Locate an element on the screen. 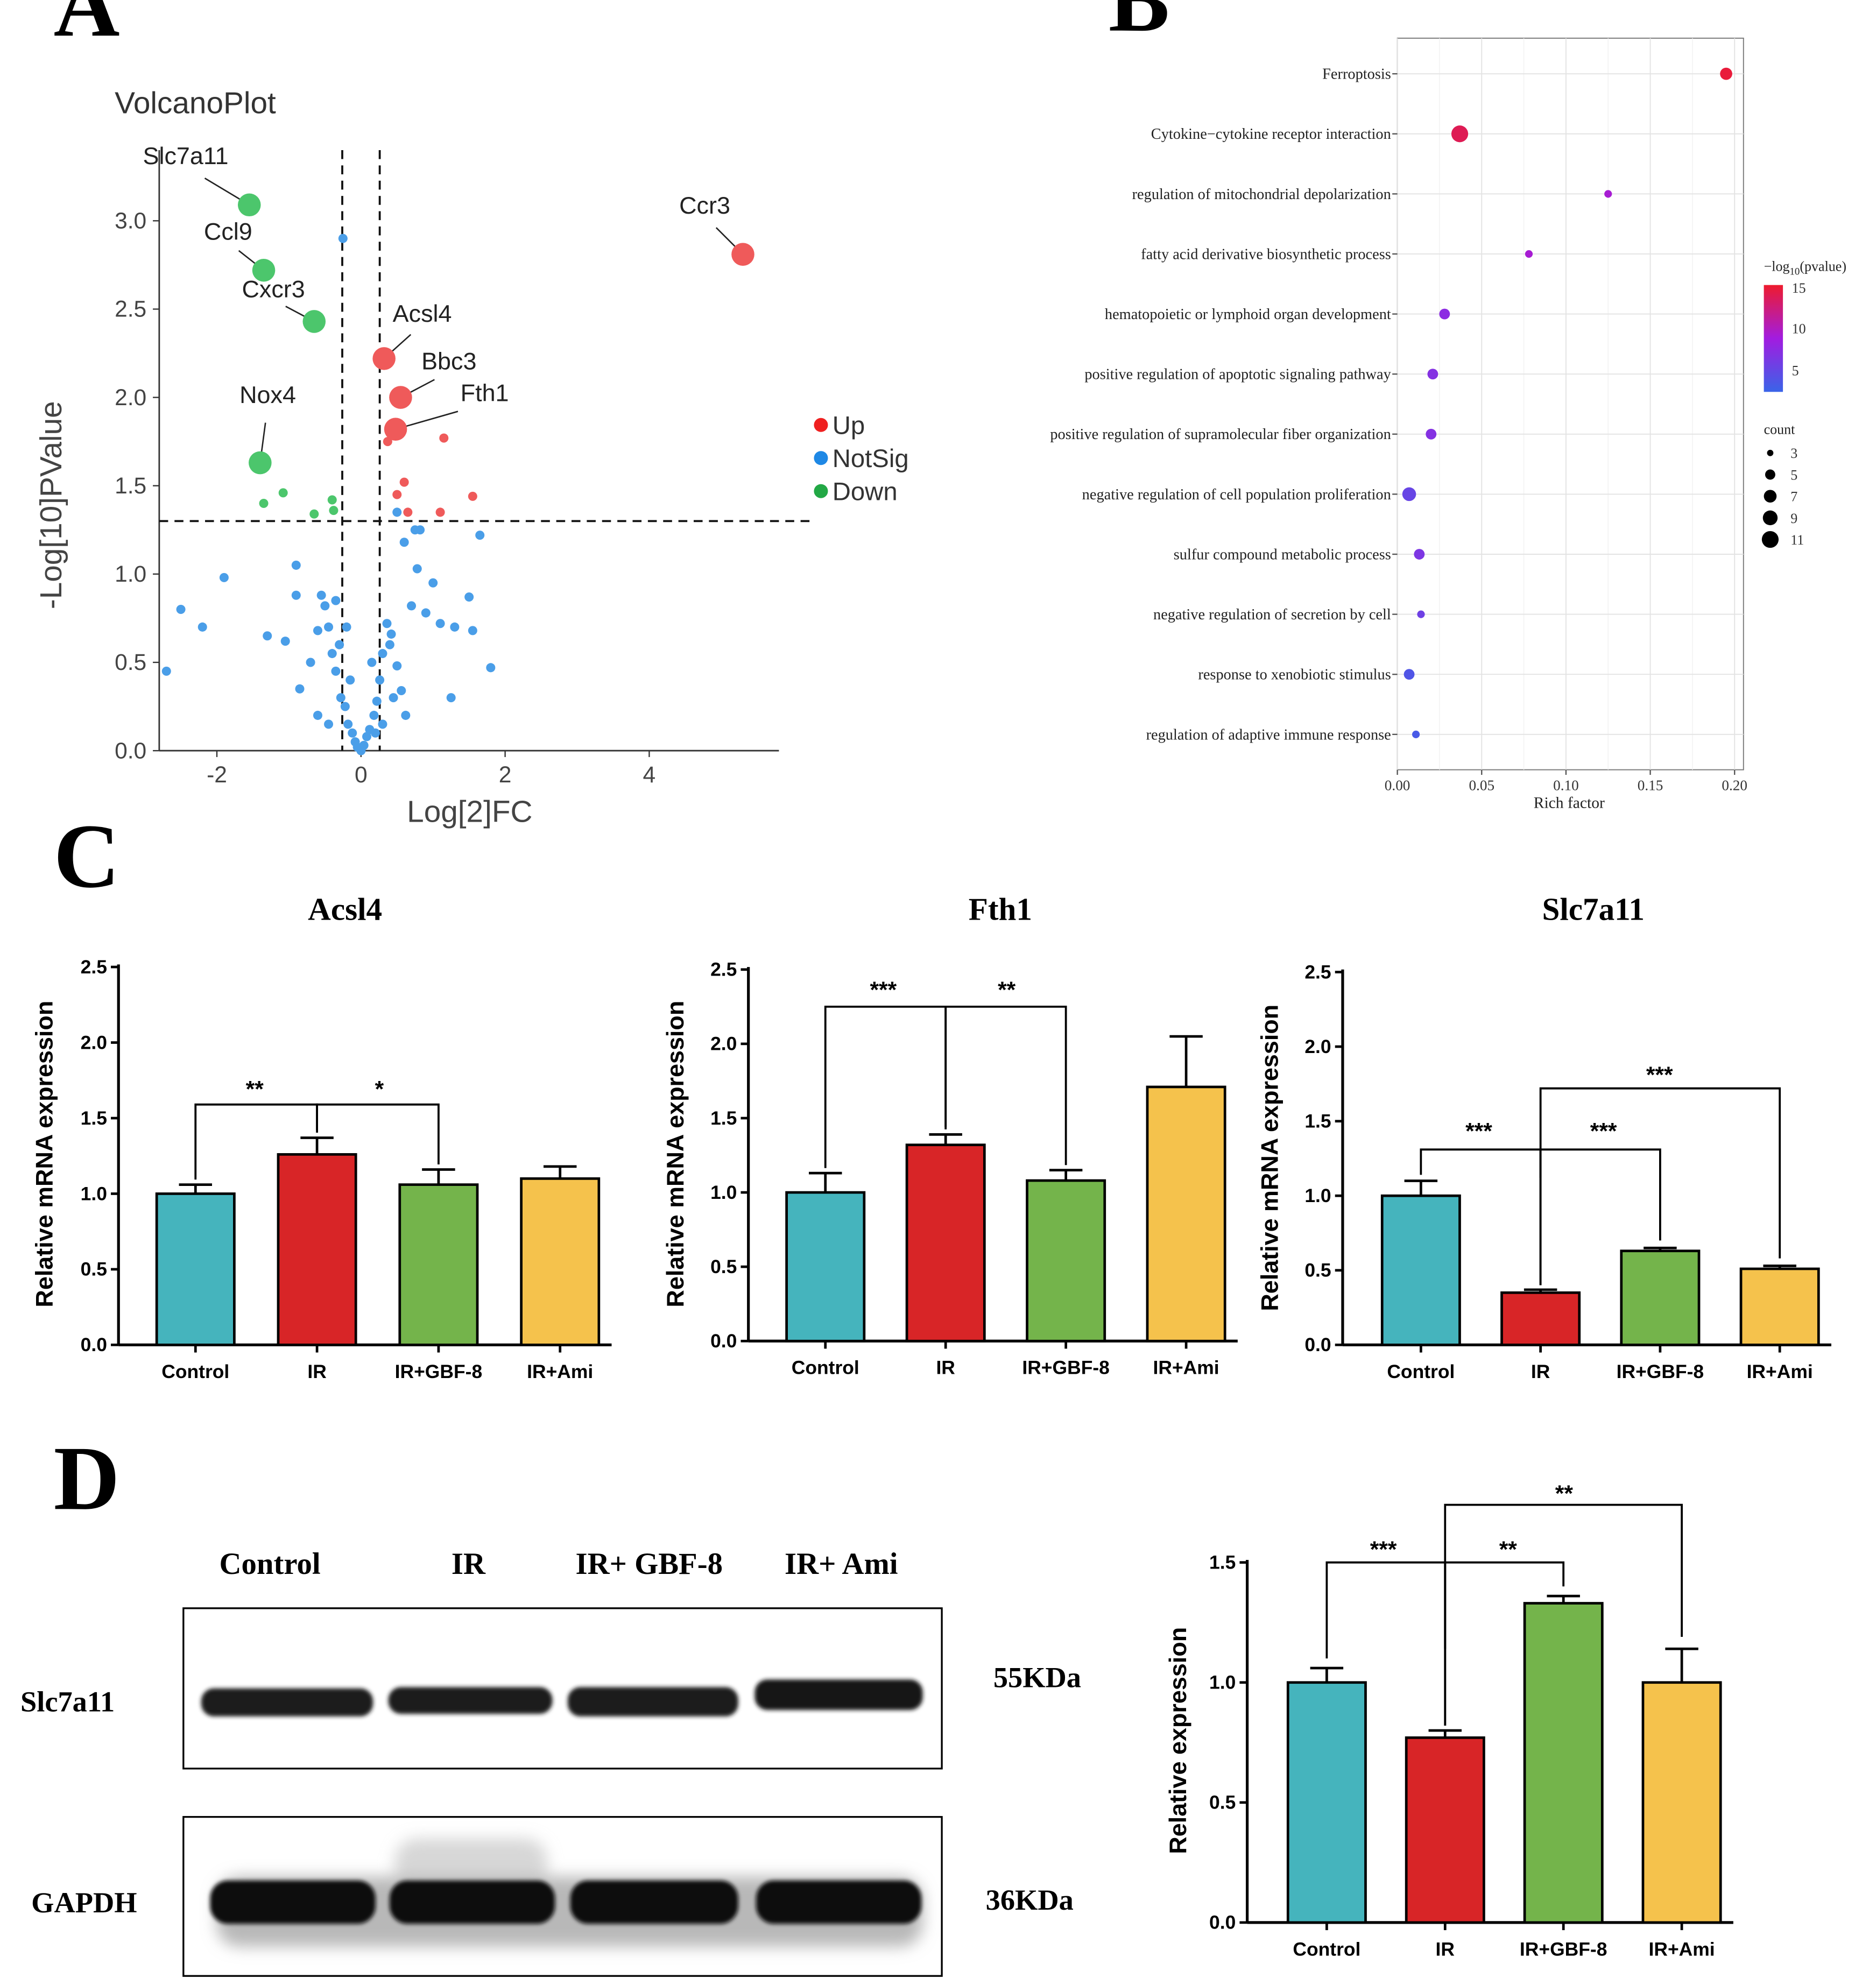 This screenshot has height=1985, width=1876. barFth1-x-tick-label: IR+GBF-8 is located at coordinates (1066, 1368).